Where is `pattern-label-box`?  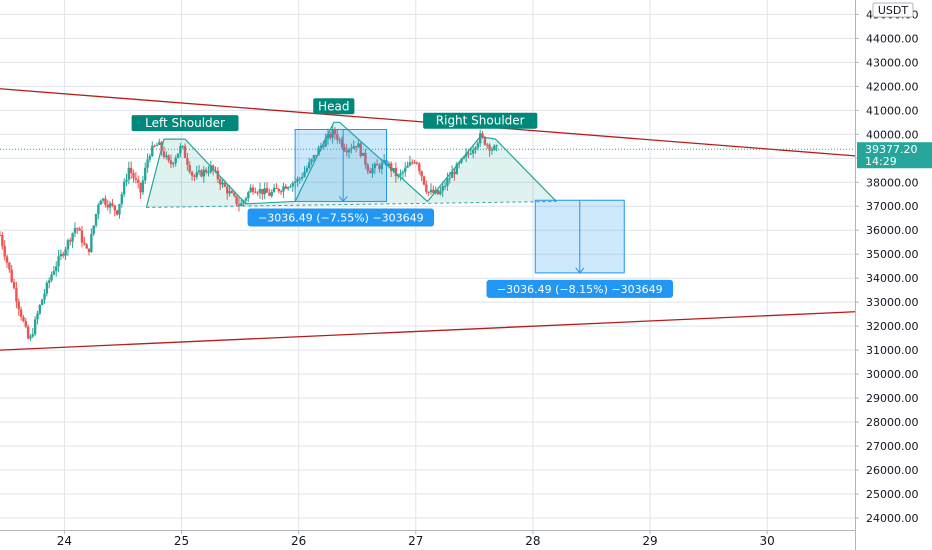 pattern-label-box is located at coordinates (334, 106).